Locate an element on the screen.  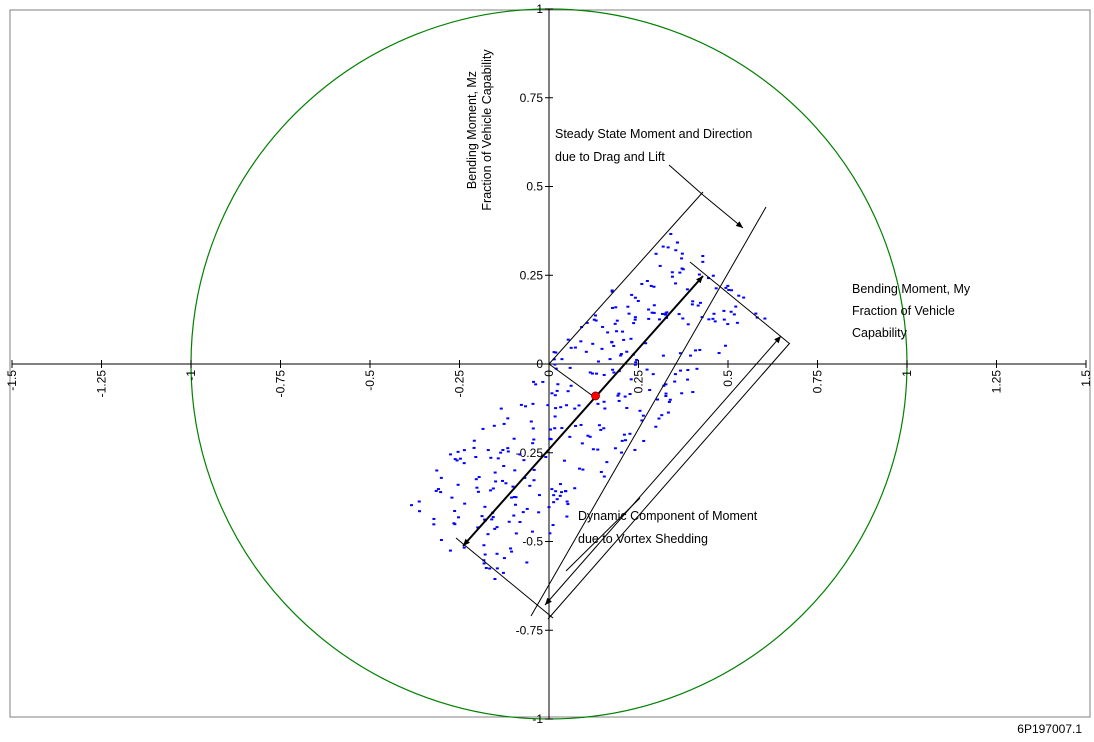
x-tick-label: -0.5 is located at coordinates (370, 380).